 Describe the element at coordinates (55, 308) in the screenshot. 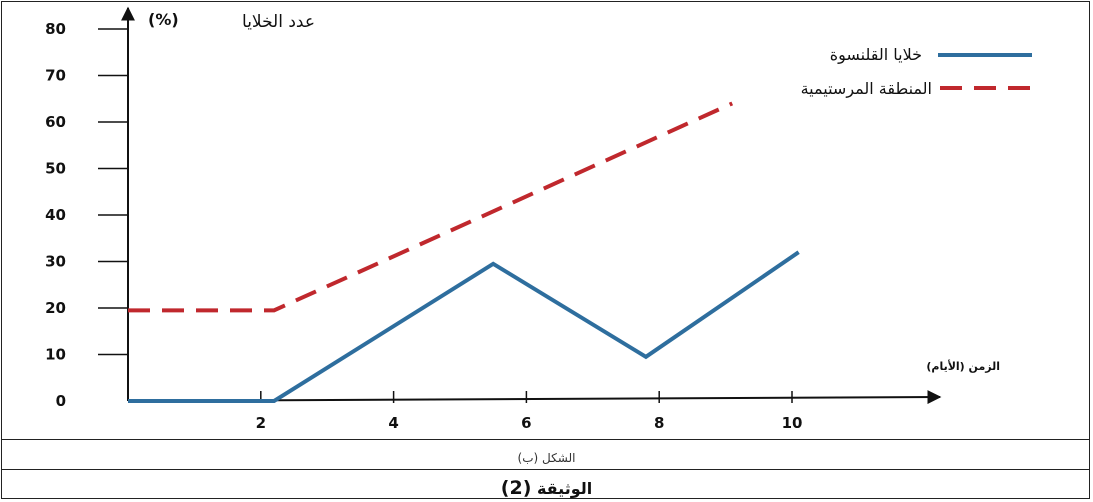

I see `y-tick-label: 20` at that location.